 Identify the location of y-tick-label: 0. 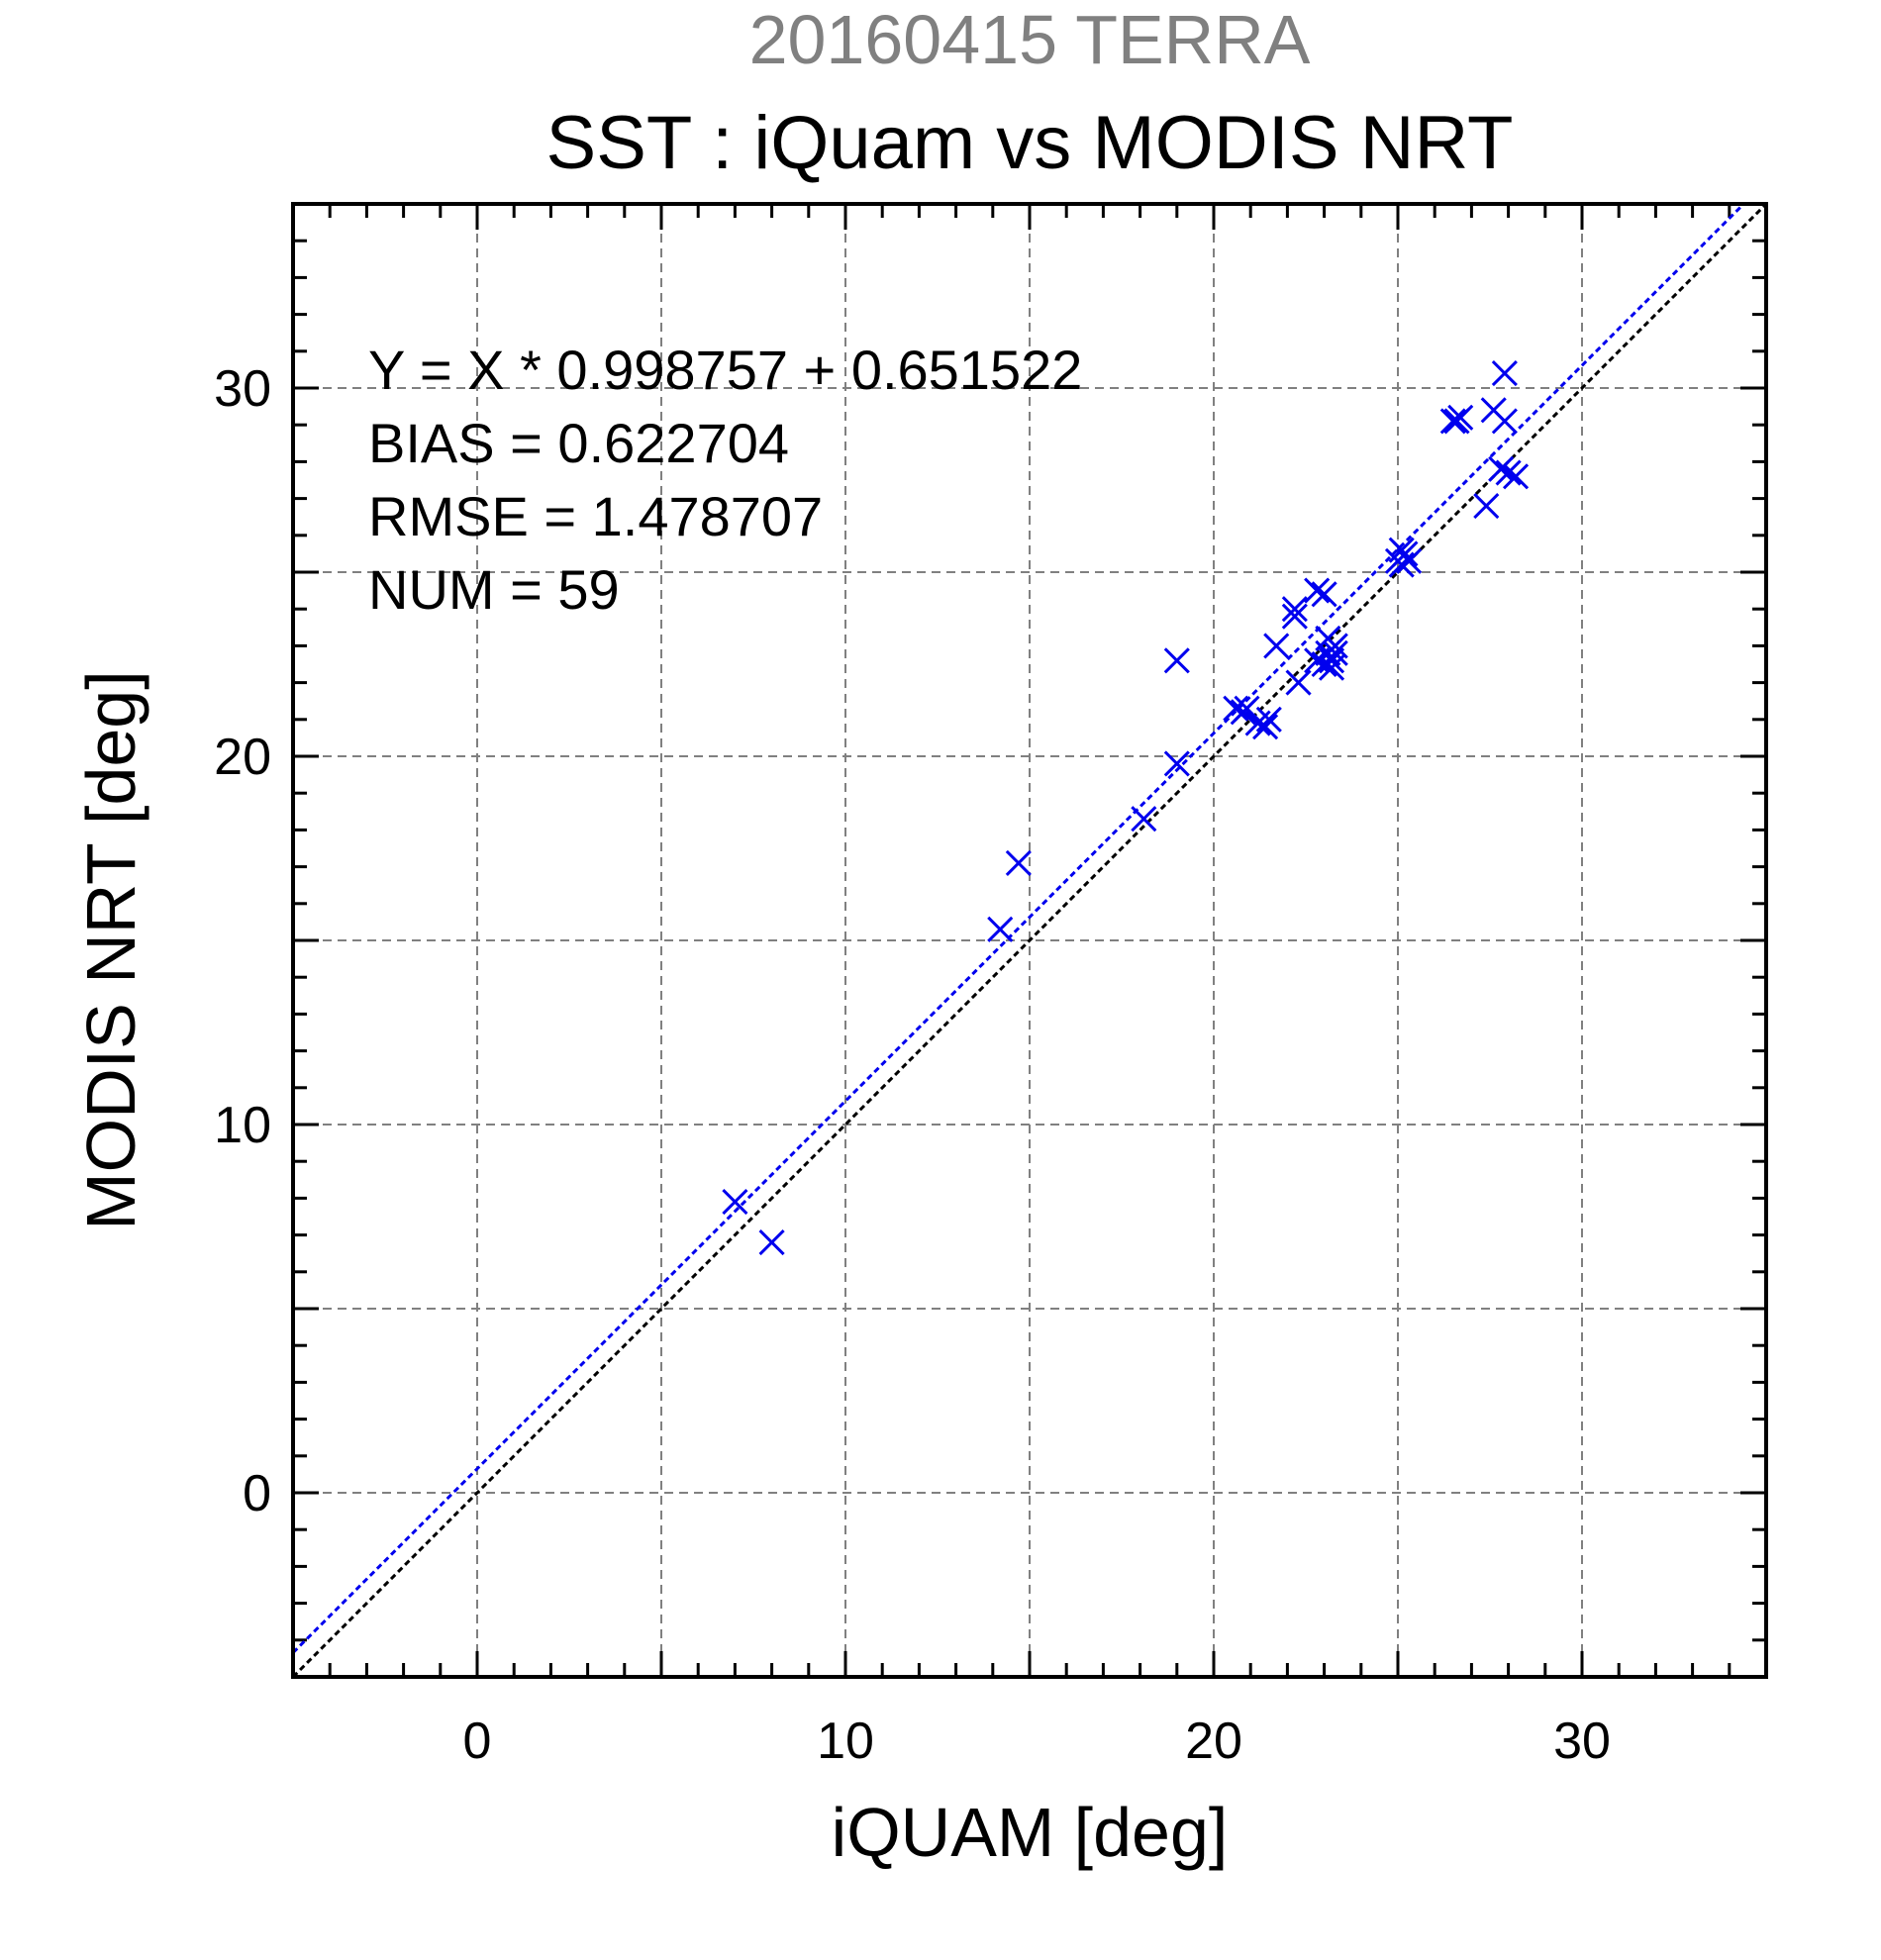
(257, 1493).